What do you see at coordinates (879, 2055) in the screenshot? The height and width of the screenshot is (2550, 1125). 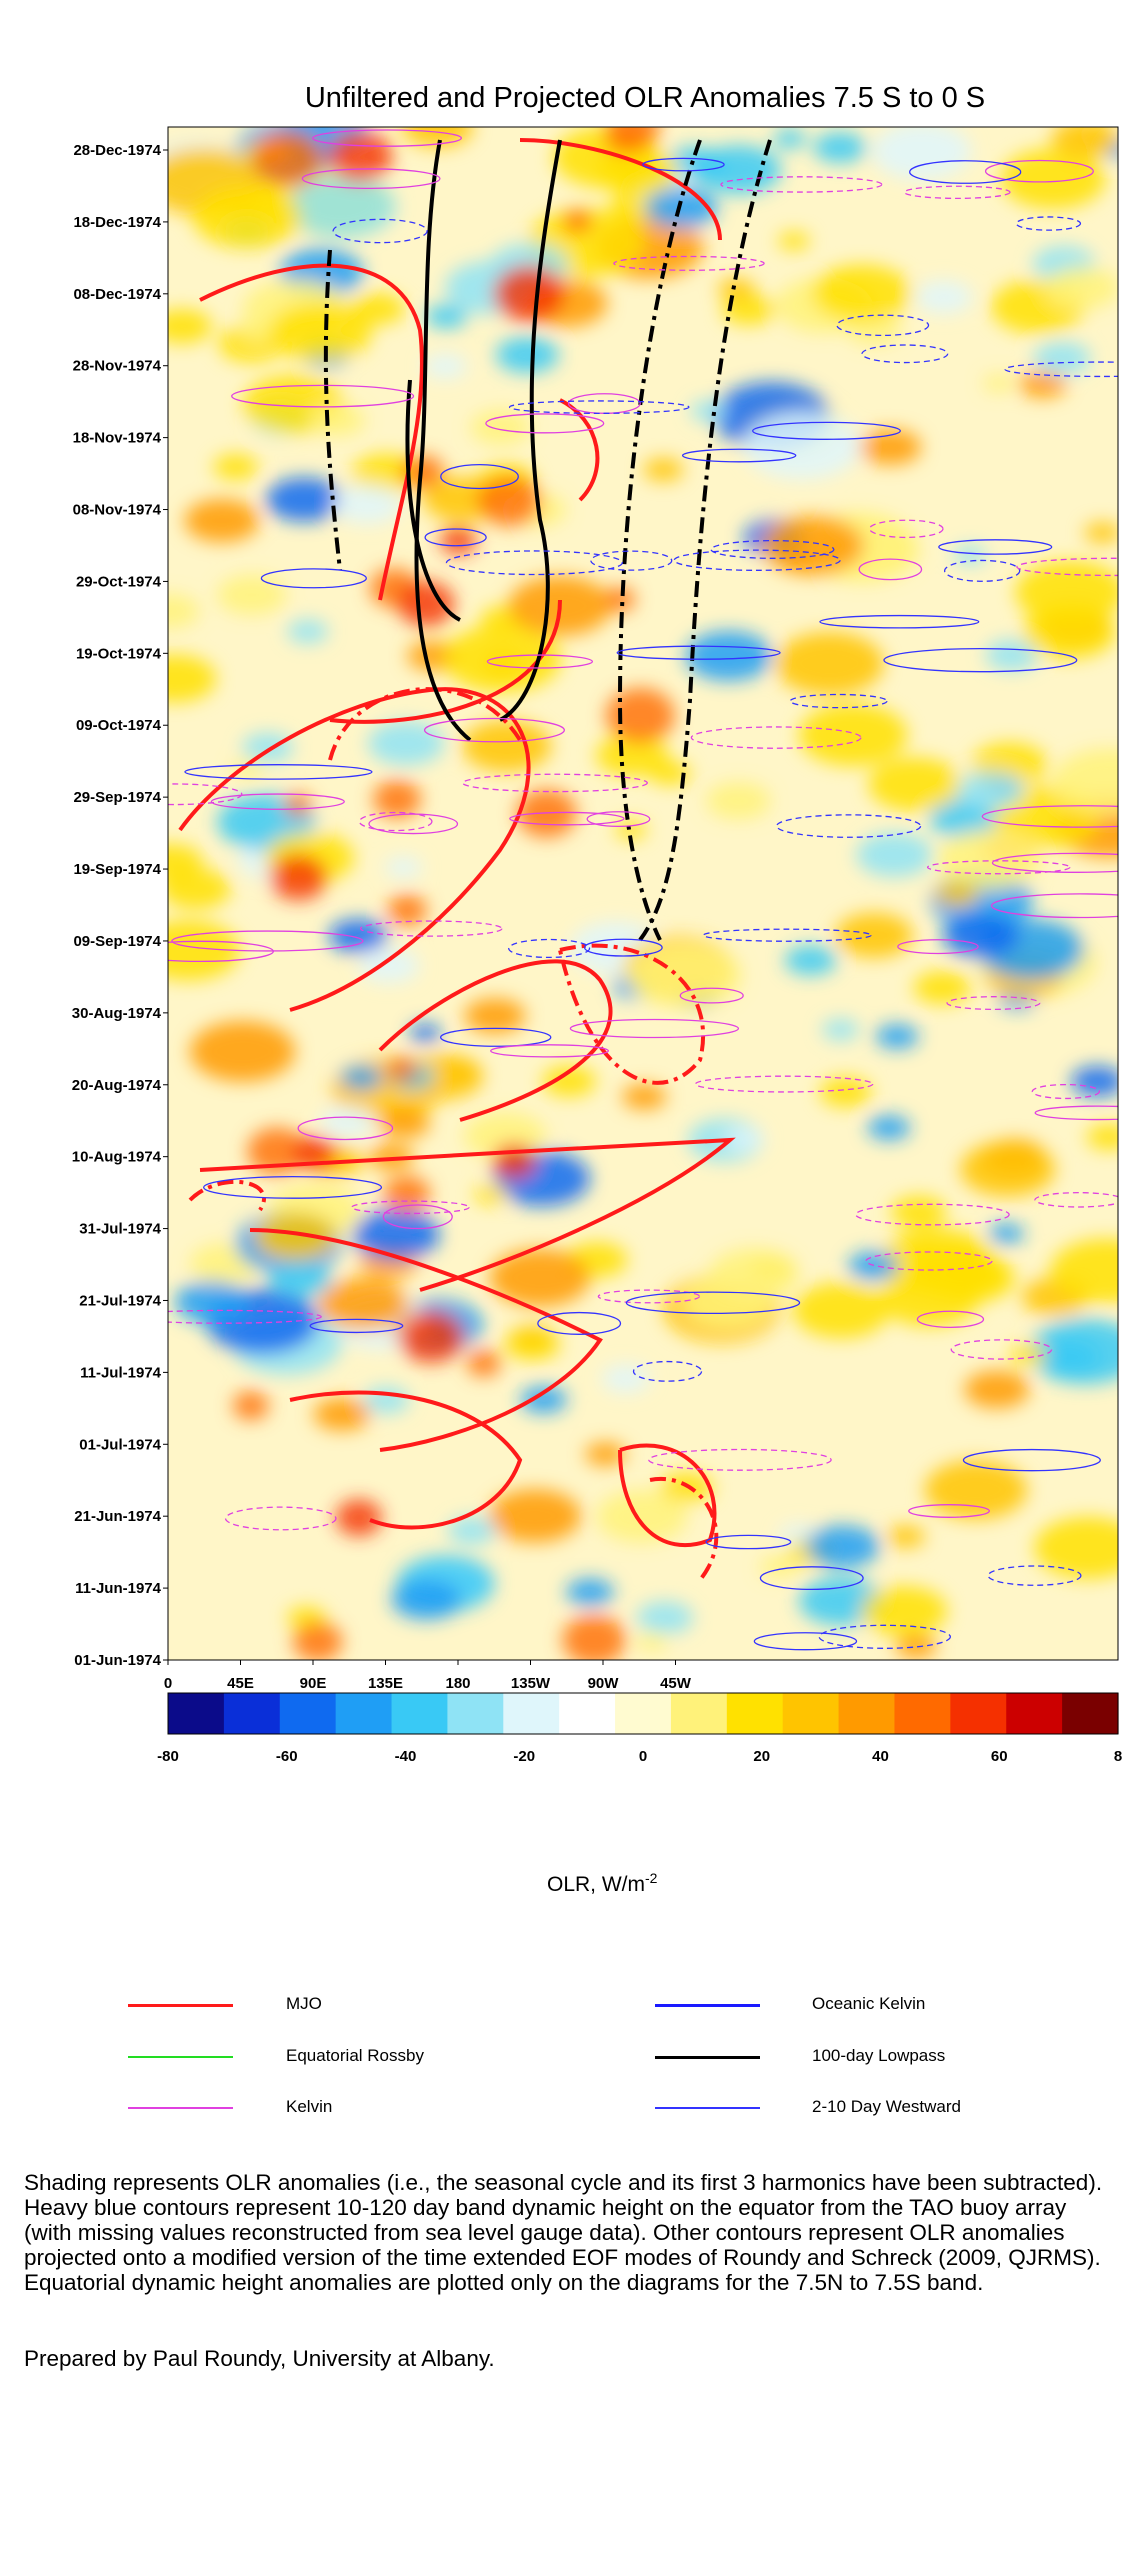 I see `legend-label: 100-day Lowpass` at bounding box center [879, 2055].